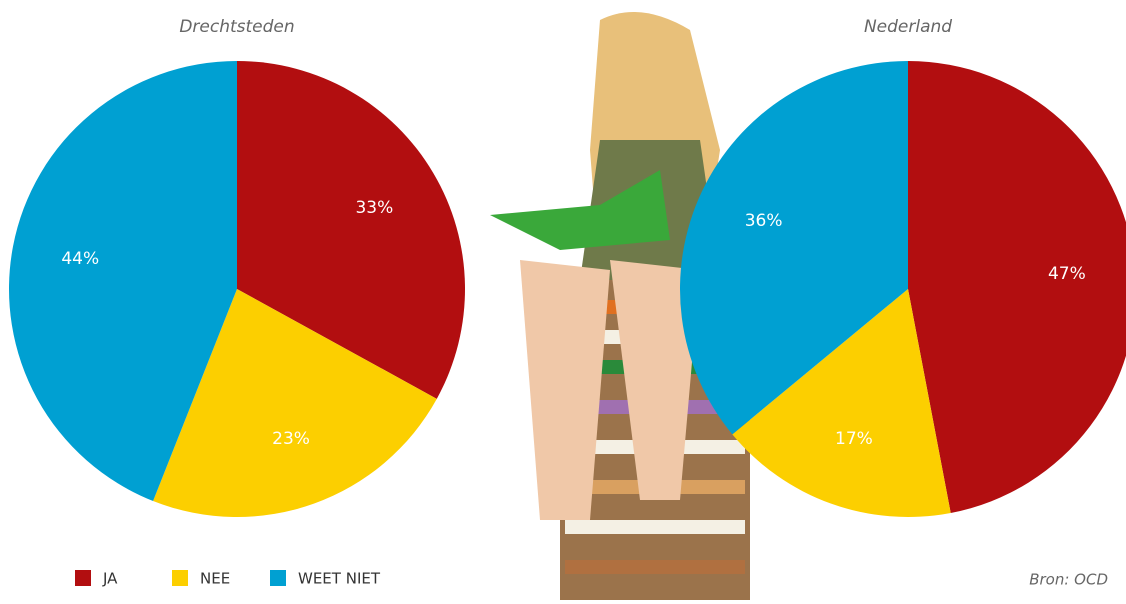  Describe the element at coordinates (908, 27) in the screenshot. I see `pie-title: Nederland` at that location.